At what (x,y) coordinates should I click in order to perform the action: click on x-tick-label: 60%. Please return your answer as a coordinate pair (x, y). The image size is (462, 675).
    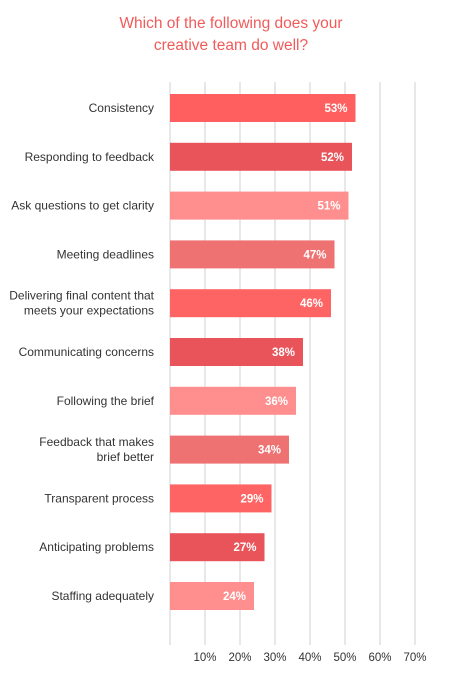
    Looking at the image, I should click on (379, 658).